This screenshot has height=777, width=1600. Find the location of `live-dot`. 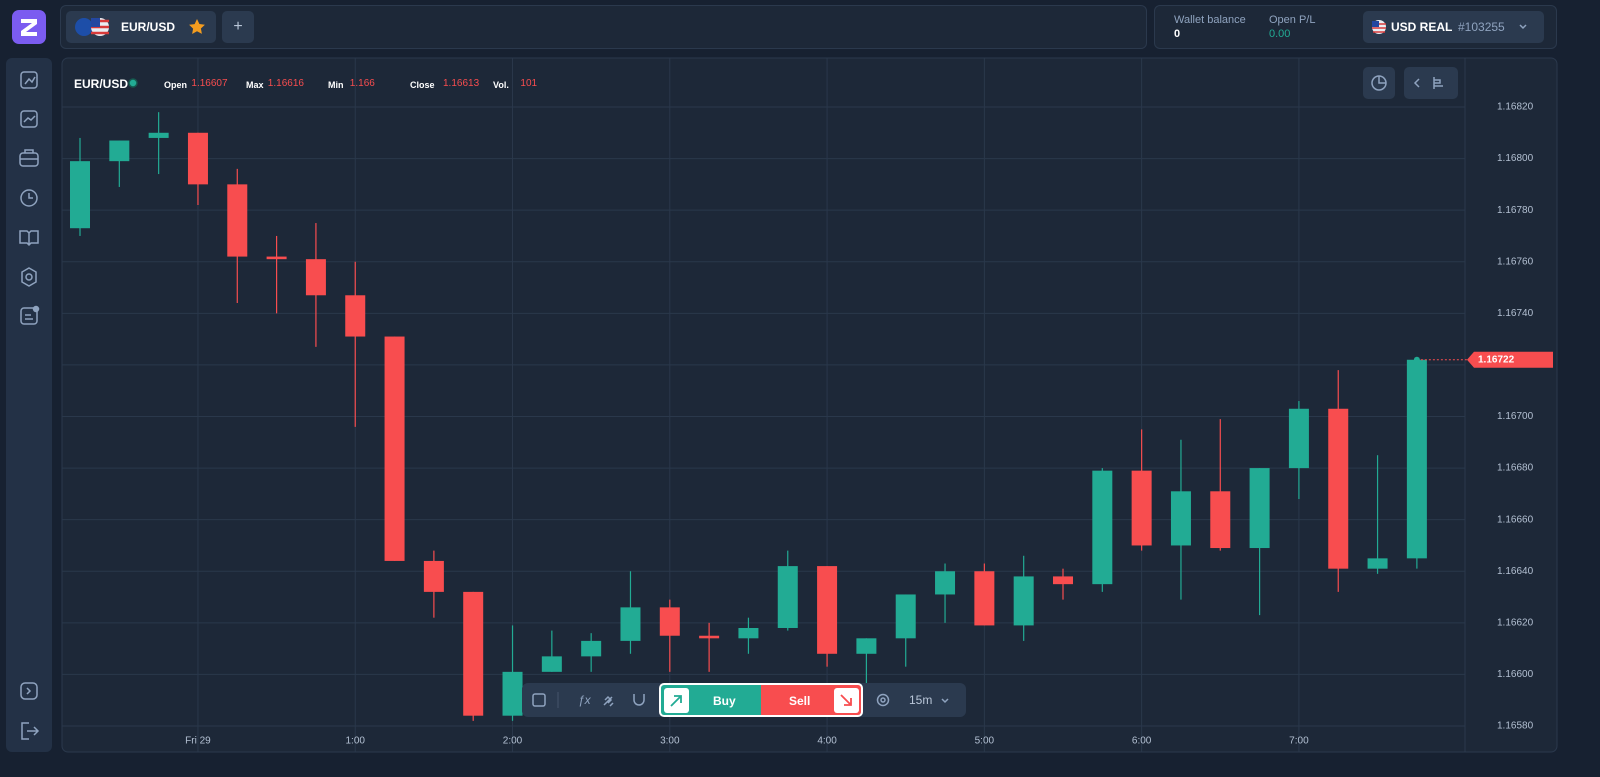

live-dot is located at coordinates (133, 83).